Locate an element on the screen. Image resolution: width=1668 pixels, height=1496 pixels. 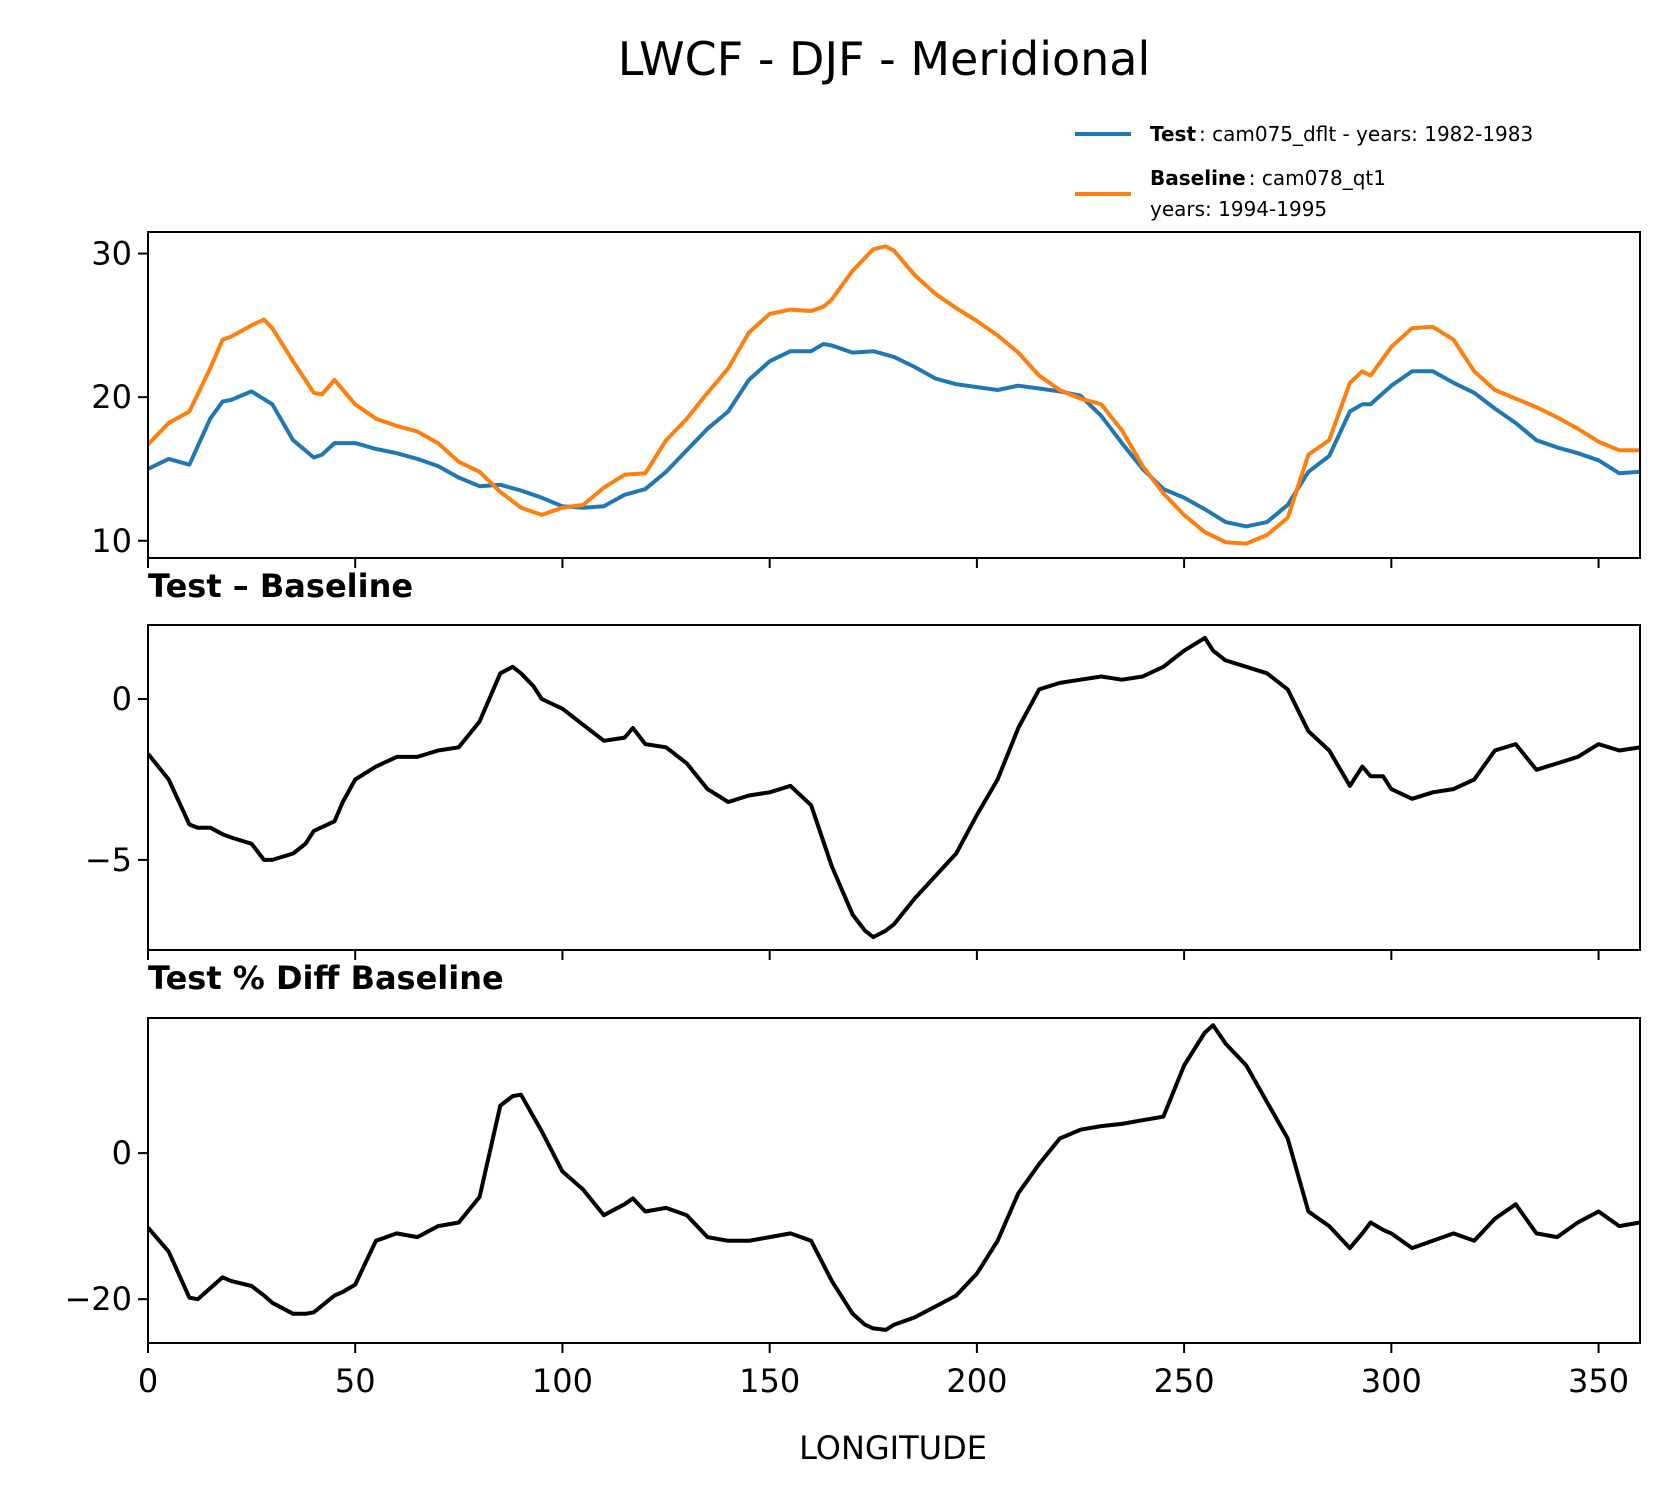
y-tick-label-main: 30 is located at coordinates (111, 254).